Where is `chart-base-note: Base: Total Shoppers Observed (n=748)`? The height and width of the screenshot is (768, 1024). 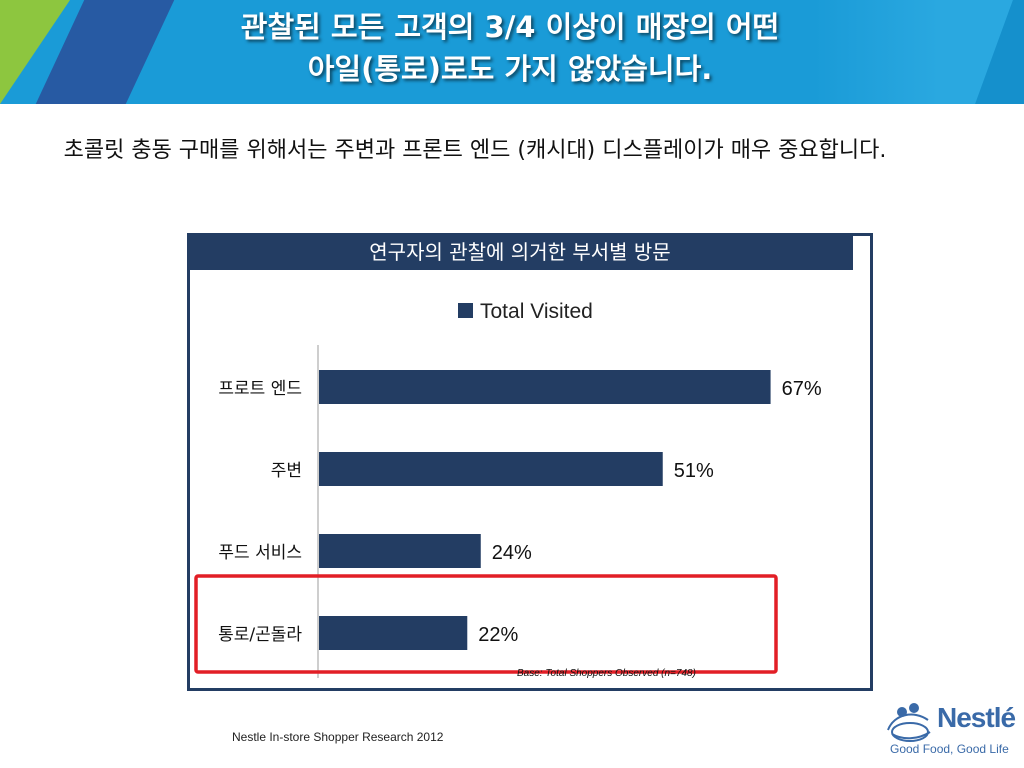 chart-base-note: Base: Total Shoppers Observed (n=748) is located at coordinates (606, 673).